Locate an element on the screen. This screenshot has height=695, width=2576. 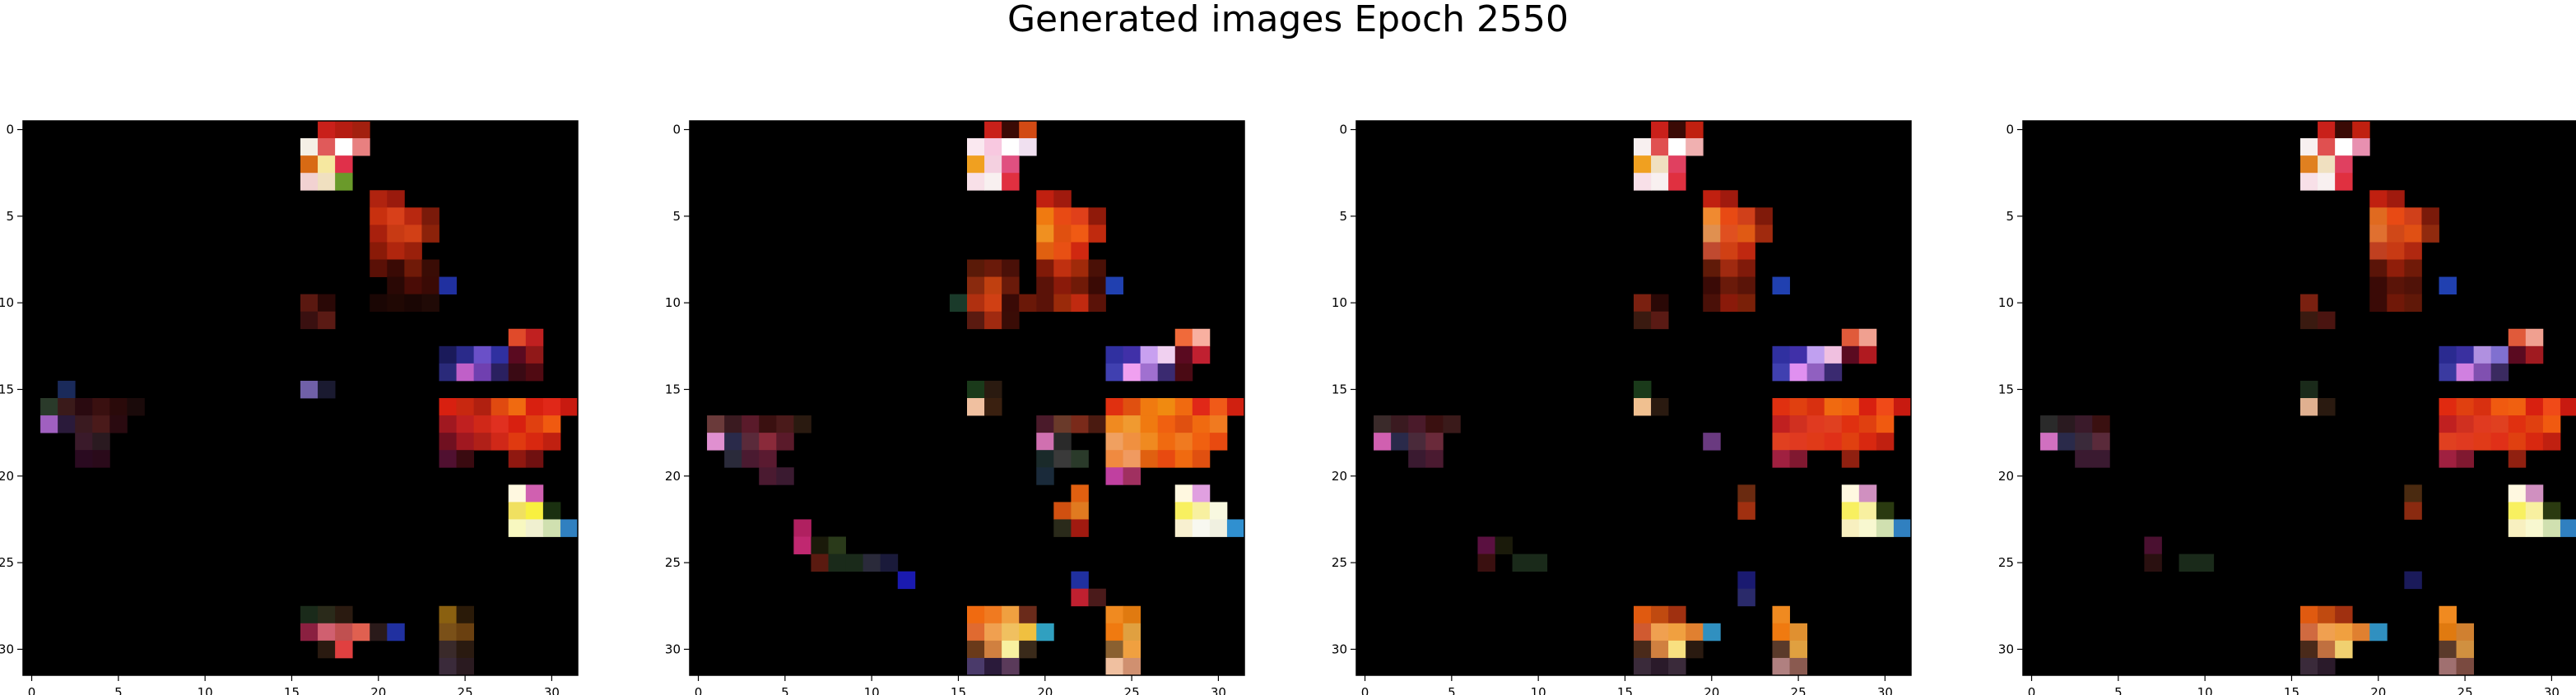
y-tick-label: 0 is located at coordinates (10, 130).